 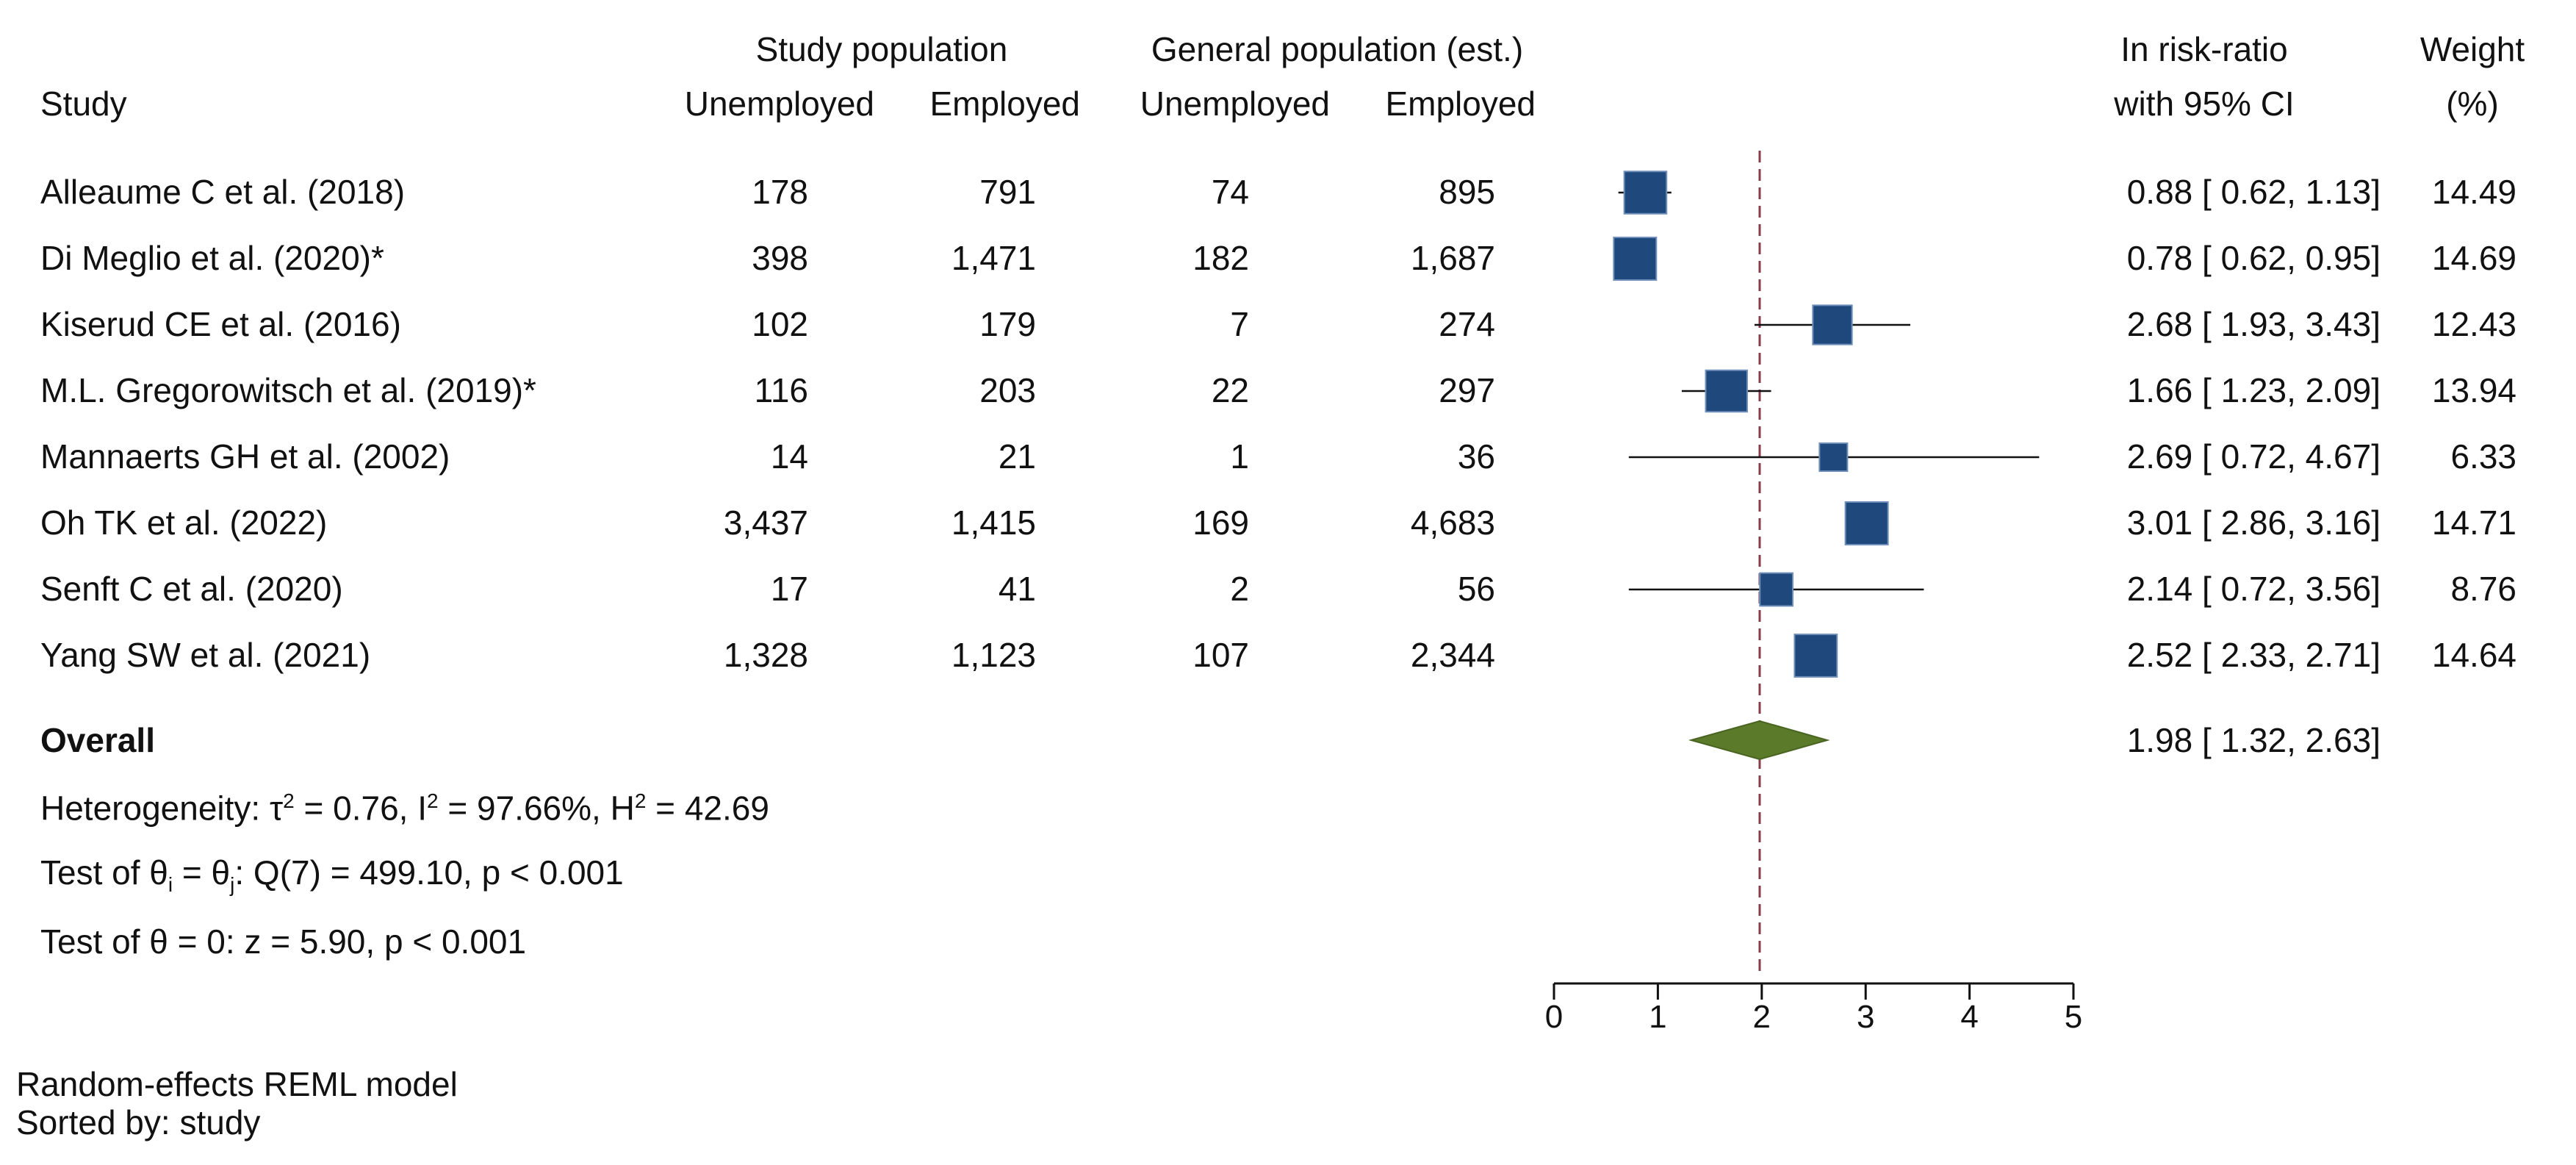 What do you see at coordinates (2253, 390) in the screenshot?
I see `risk-ratio-ci: 1.66 [ 1.23, 2.09]` at bounding box center [2253, 390].